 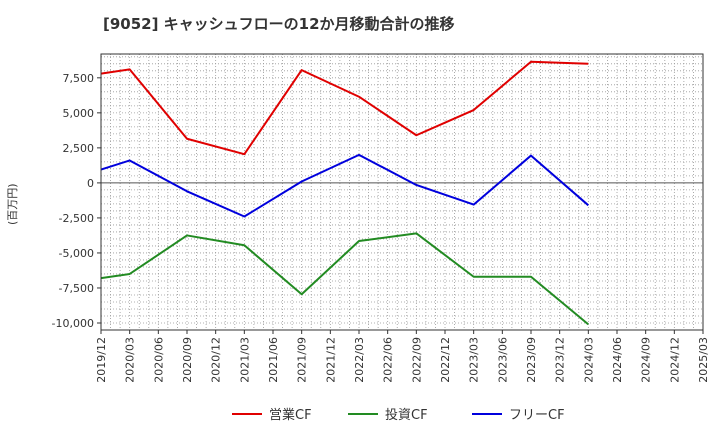 What do you see at coordinates (216, 360) in the screenshot?
I see `x-tick-label: 2020/12` at bounding box center [216, 360].